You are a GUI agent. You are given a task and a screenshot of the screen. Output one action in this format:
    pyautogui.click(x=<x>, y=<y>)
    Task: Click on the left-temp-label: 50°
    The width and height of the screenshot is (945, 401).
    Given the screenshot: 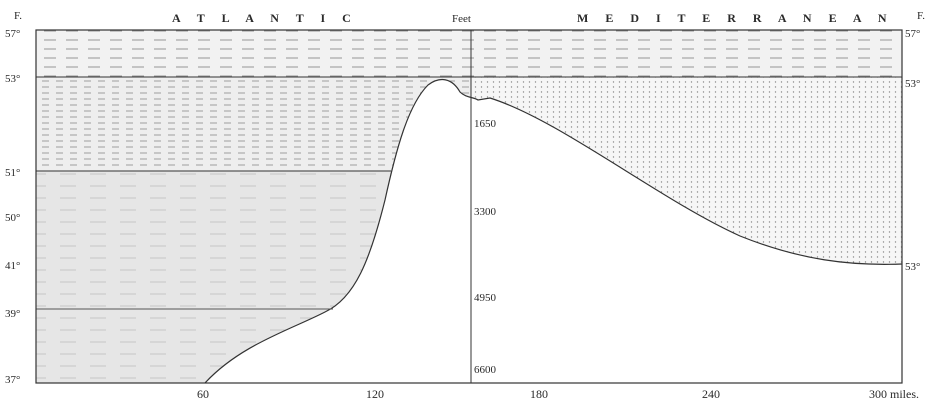 What is the action you would take?
    pyautogui.click(x=12, y=218)
    